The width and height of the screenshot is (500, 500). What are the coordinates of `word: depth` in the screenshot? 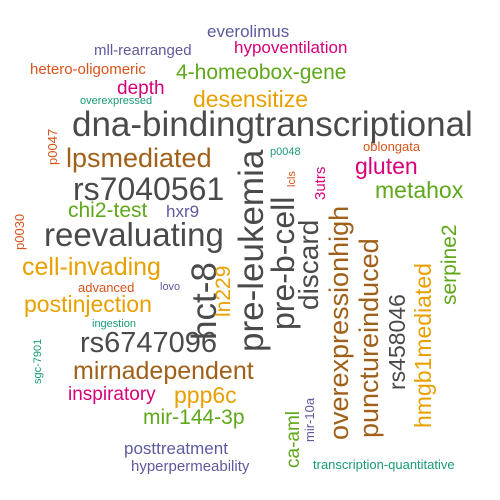 It's located at (141, 88).